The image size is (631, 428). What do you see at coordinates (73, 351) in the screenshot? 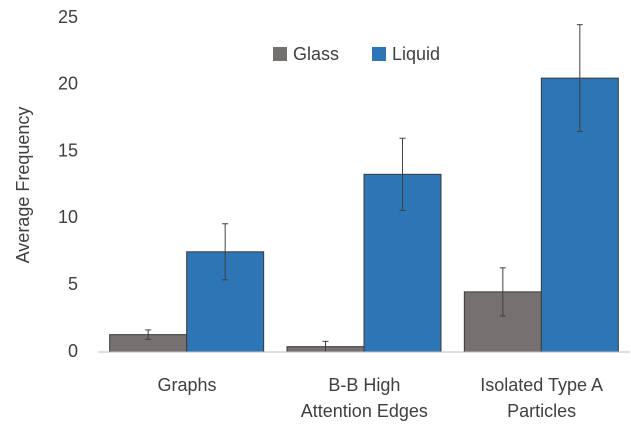
I see `y-tick-label: 0` at bounding box center [73, 351].